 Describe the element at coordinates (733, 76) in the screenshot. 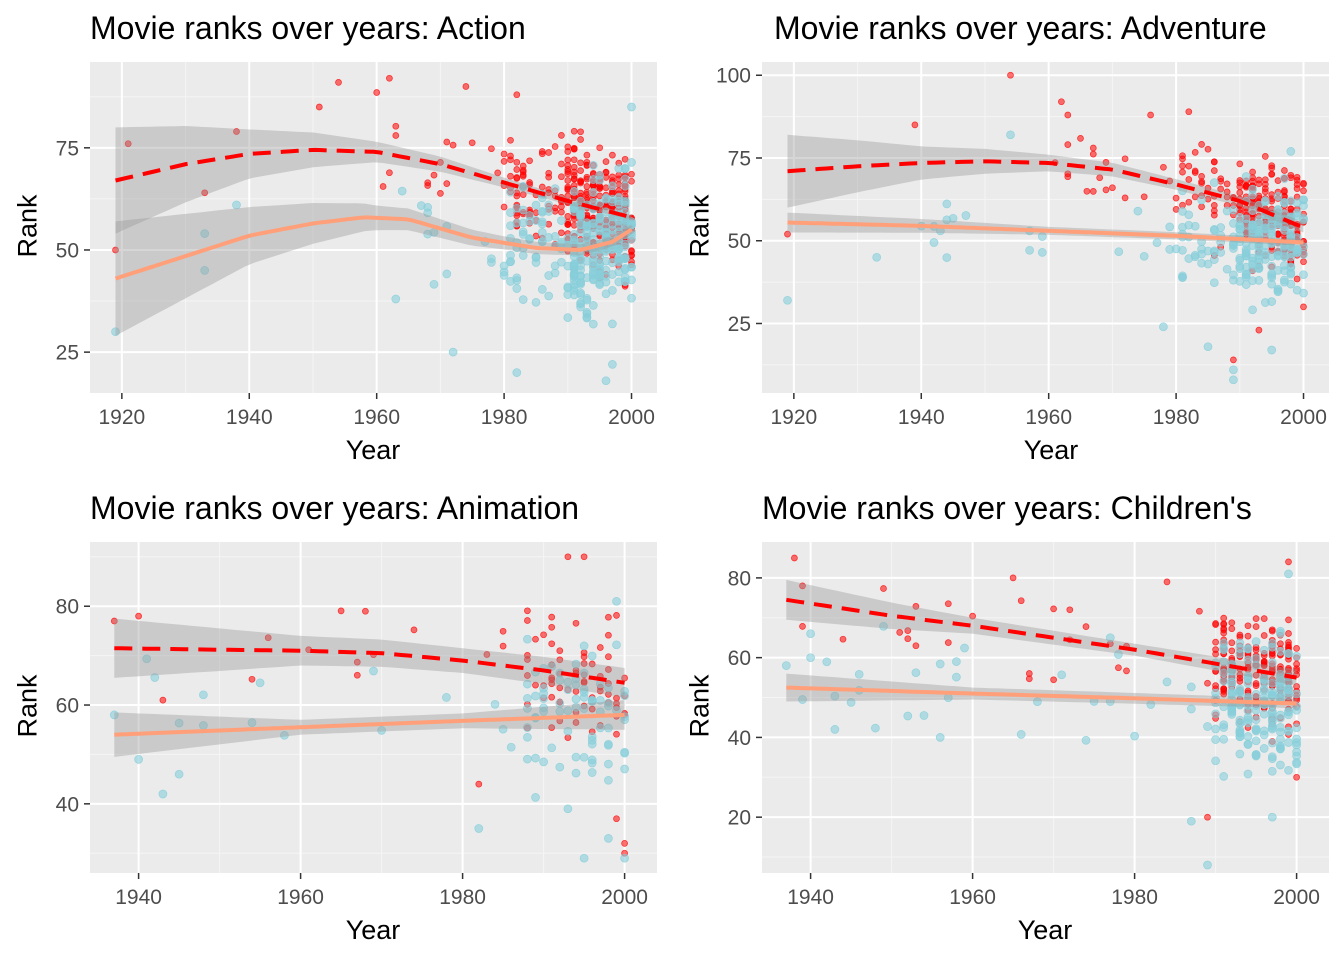

I see `y-tick-label: 100` at that location.